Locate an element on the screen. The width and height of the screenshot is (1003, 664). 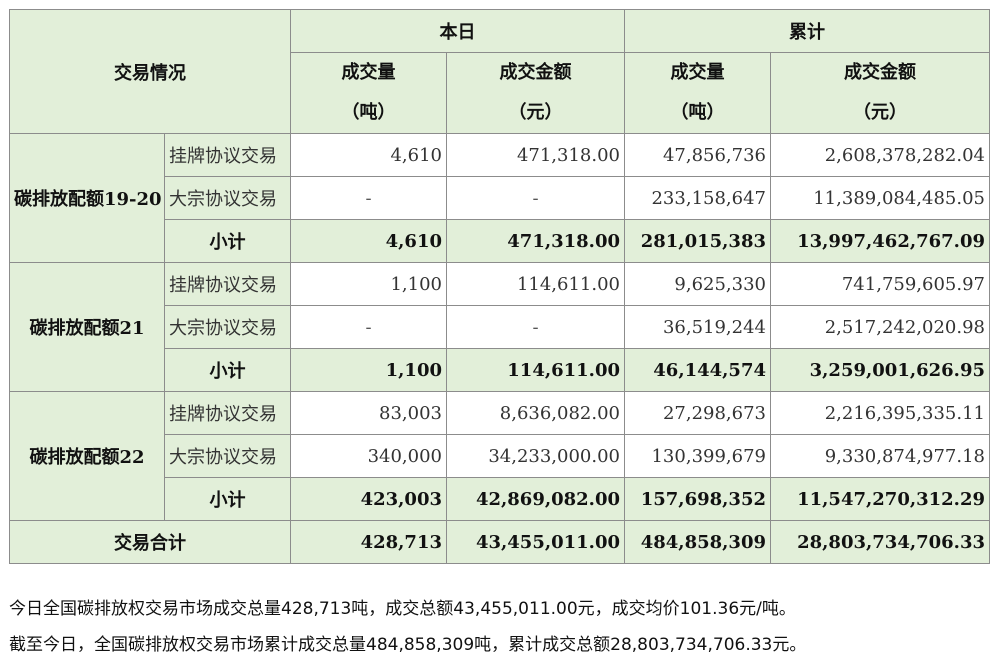
cum-amount: 2,608,378,282.04 is located at coordinates (880, 155).